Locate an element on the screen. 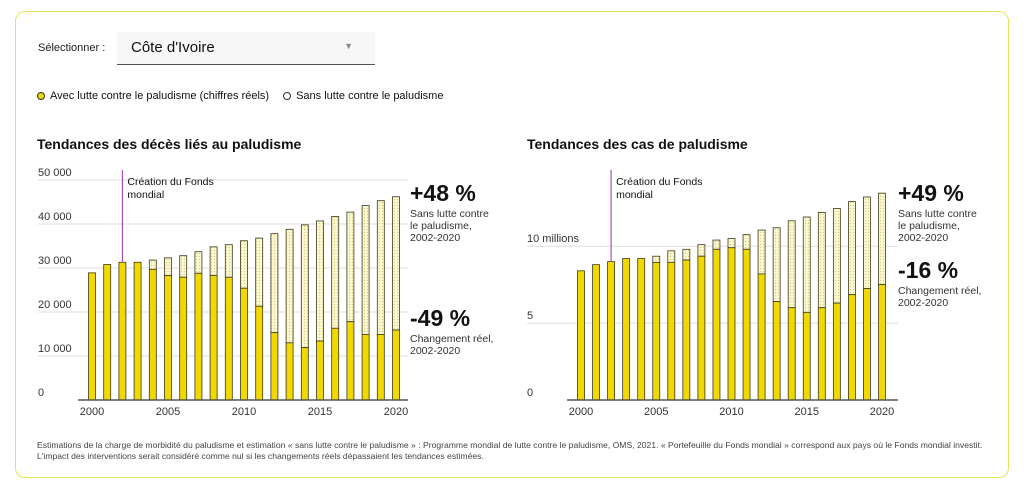  country-select: Côte d'Ivoire ▼ is located at coordinates (246, 48).